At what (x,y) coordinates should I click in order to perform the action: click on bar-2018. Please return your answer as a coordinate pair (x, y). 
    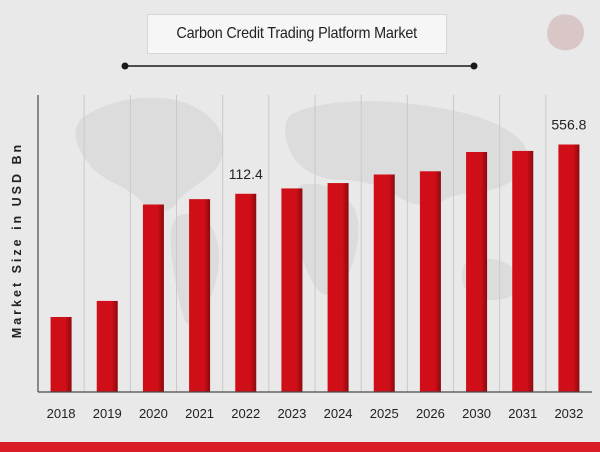
    Looking at the image, I should click on (61, 354).